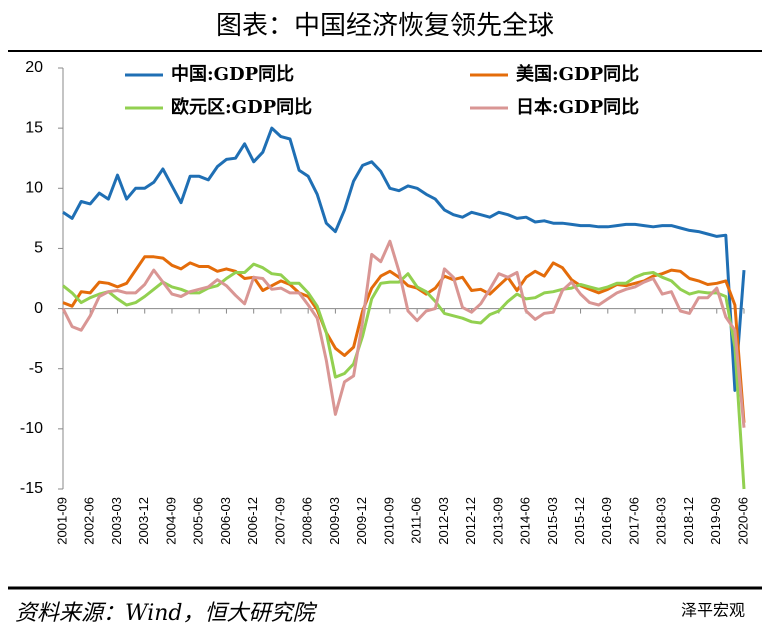 This screenshot has height=643, width=770. What do you see at coordinates (31, 488) in the screenshot?
I see `y-tick-label: -15` at bounding box center [31, 488].